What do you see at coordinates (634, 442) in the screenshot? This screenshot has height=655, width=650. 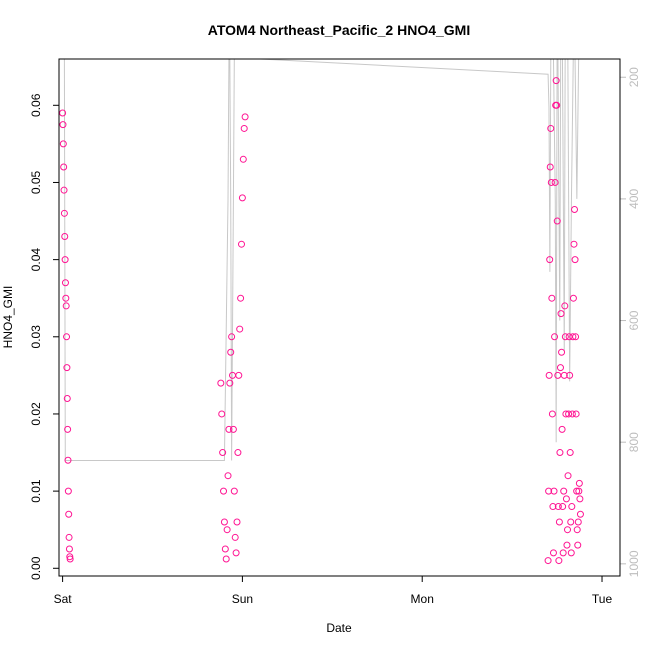 I see `y2-tick-label: 800` at bounding box center [634, 442].